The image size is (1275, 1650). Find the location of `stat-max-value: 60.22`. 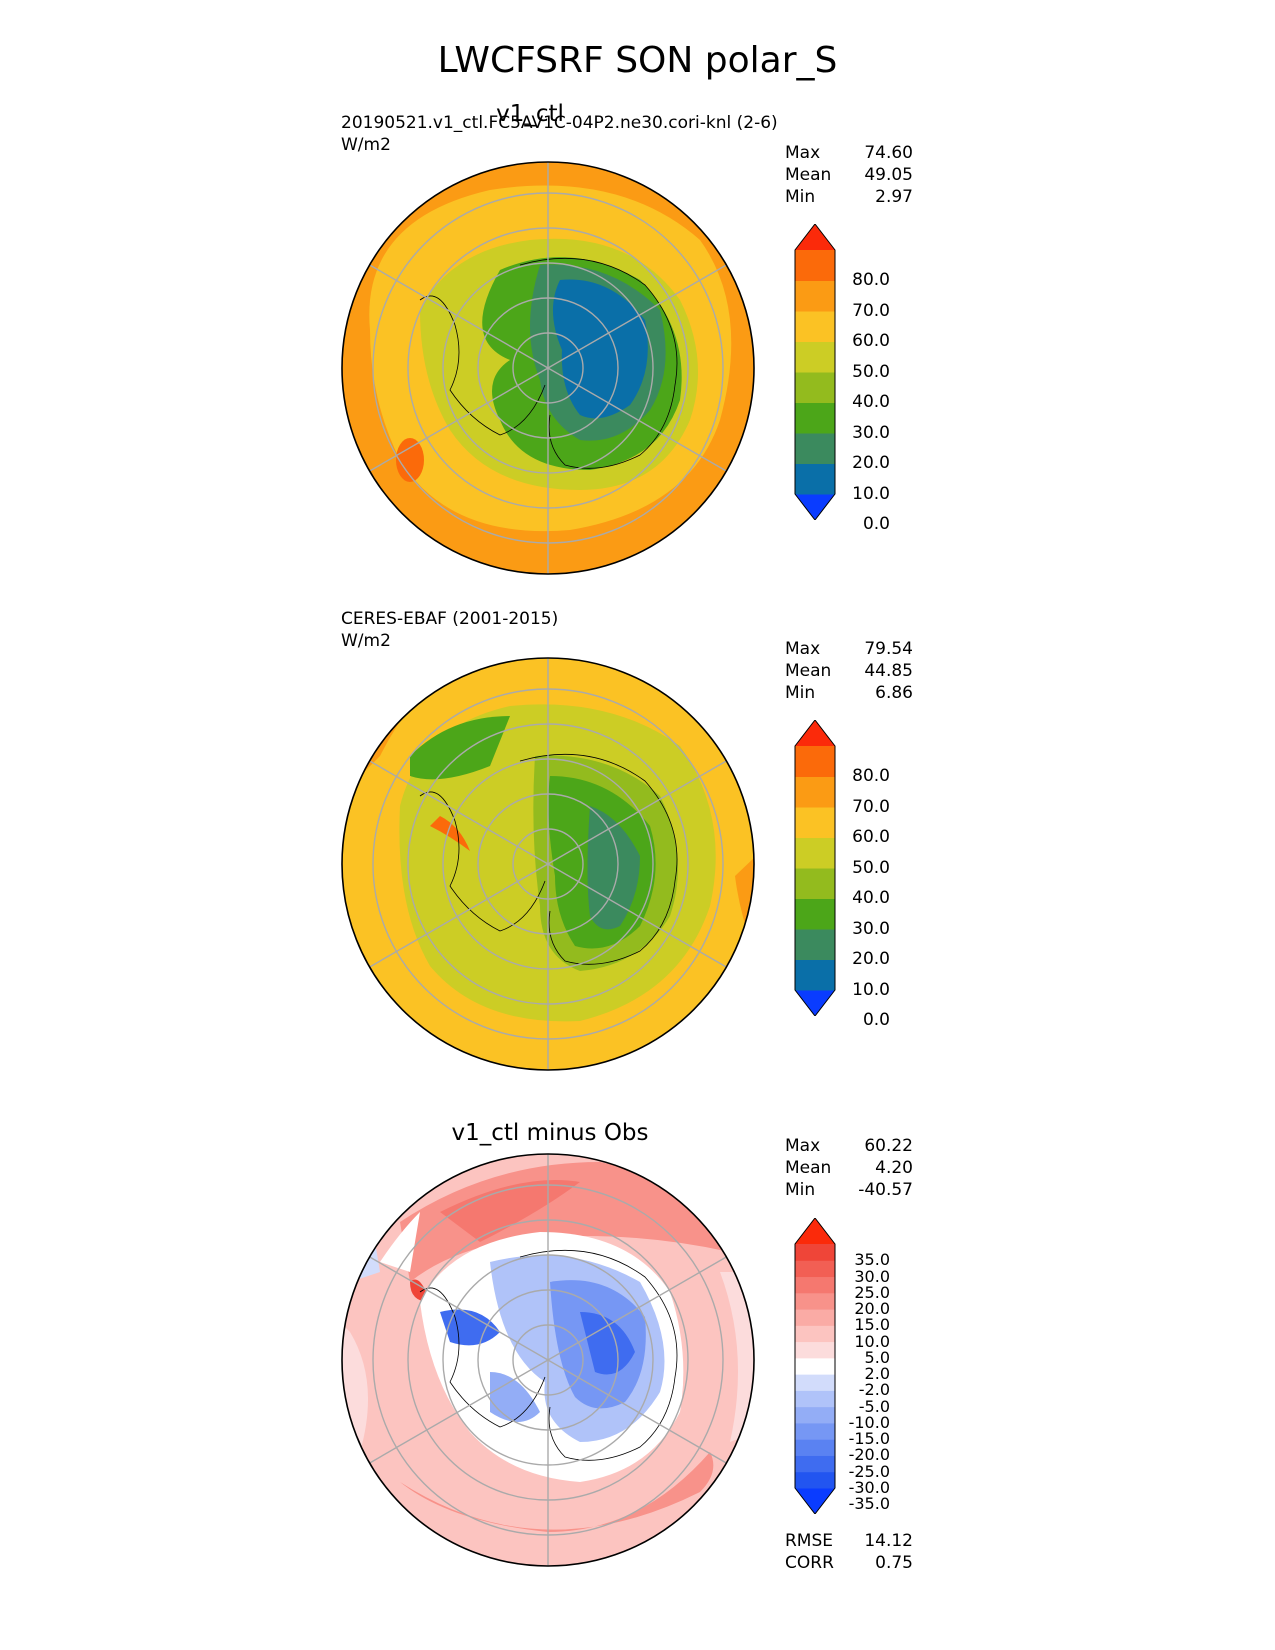

stat-max-value: 60.22 is located at coordinates (888, 1146).